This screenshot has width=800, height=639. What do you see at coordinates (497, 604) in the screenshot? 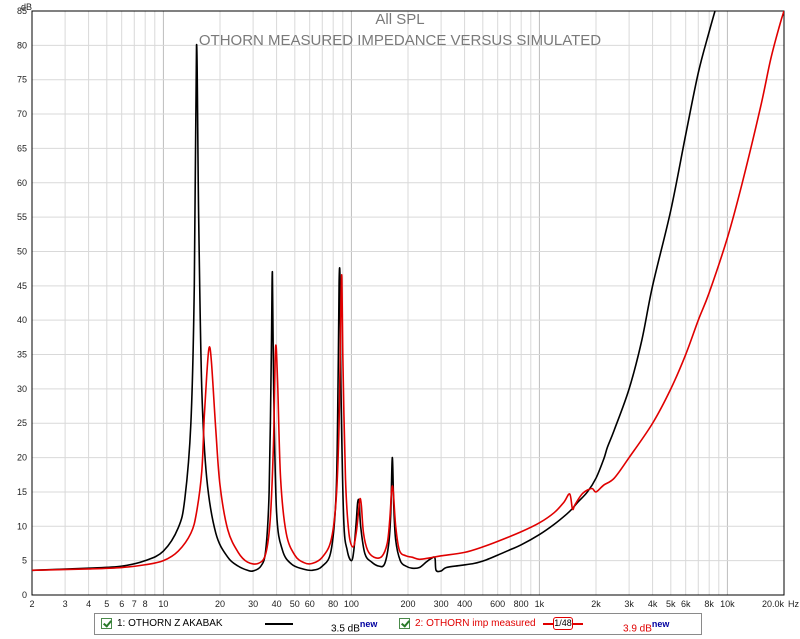
I see `x-tick-label: 600` at bounding box center [497, 604].